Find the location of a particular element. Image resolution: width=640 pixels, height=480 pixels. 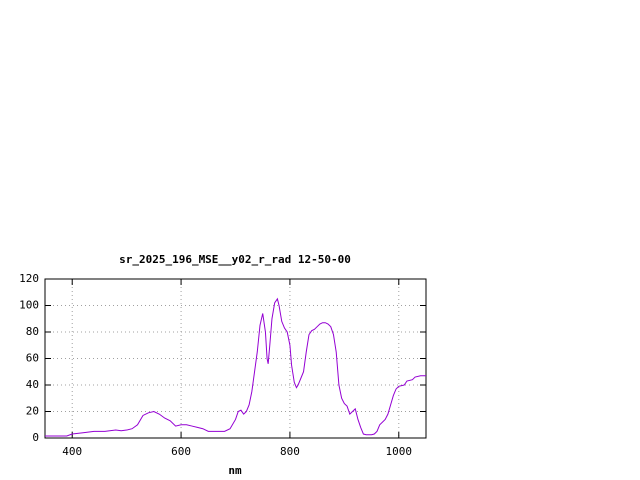

chart-title: sr_2025_196_MSE__y02_r_rad 12-50-00 is located at coordinates (235, 259).